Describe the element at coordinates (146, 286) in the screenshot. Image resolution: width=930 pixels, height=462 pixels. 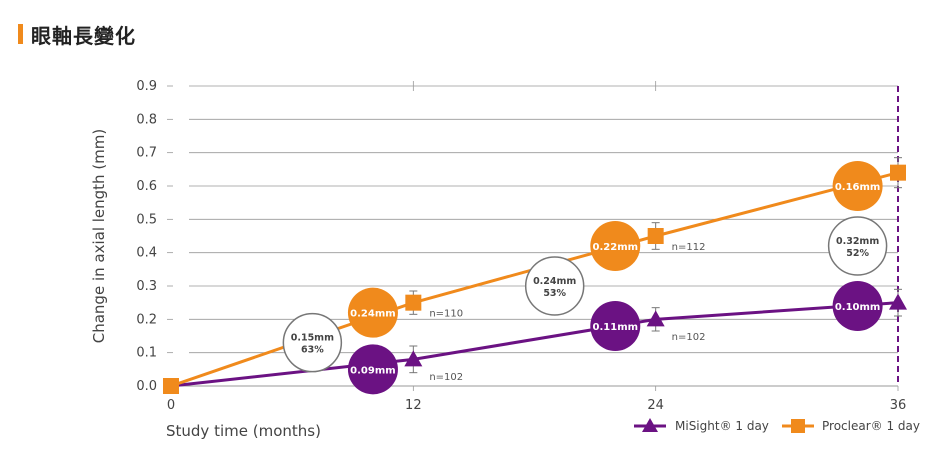
I see `y-tick-label: 0.3` at that location.